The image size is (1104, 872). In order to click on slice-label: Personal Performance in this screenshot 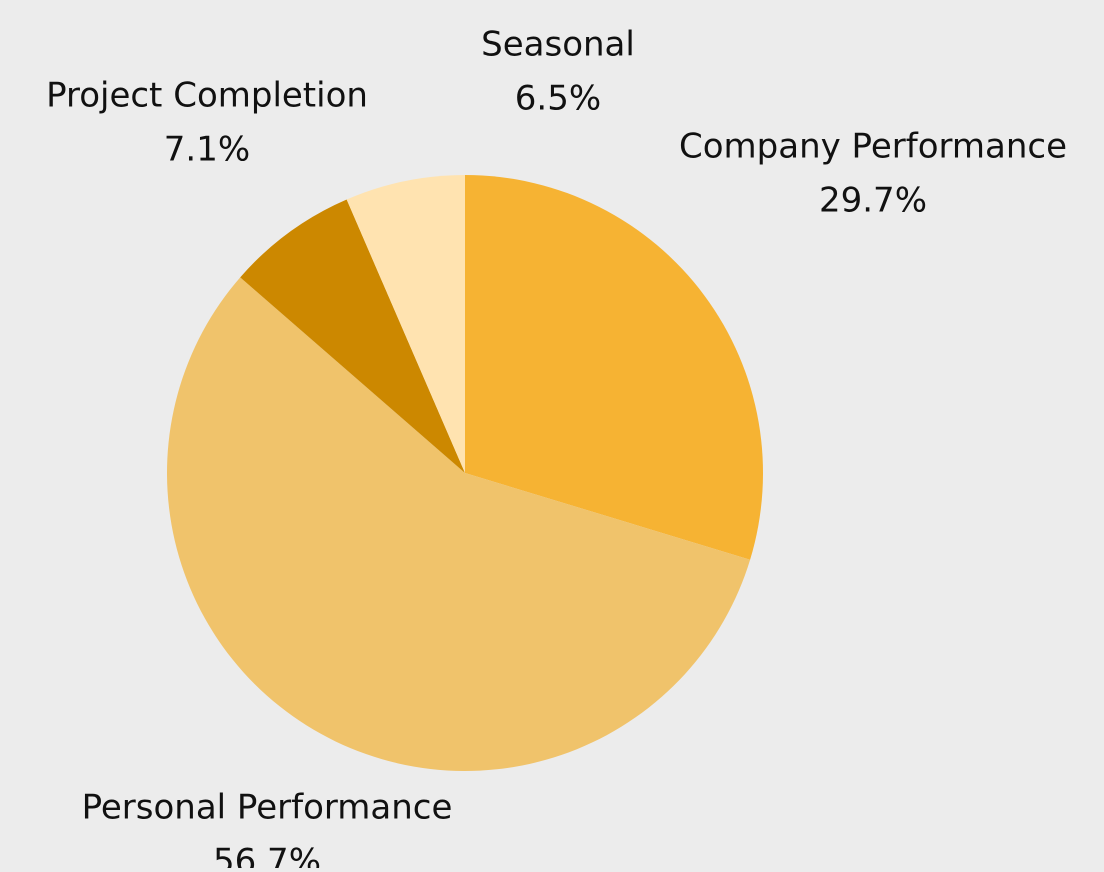, I will do `click(267, 808)`.